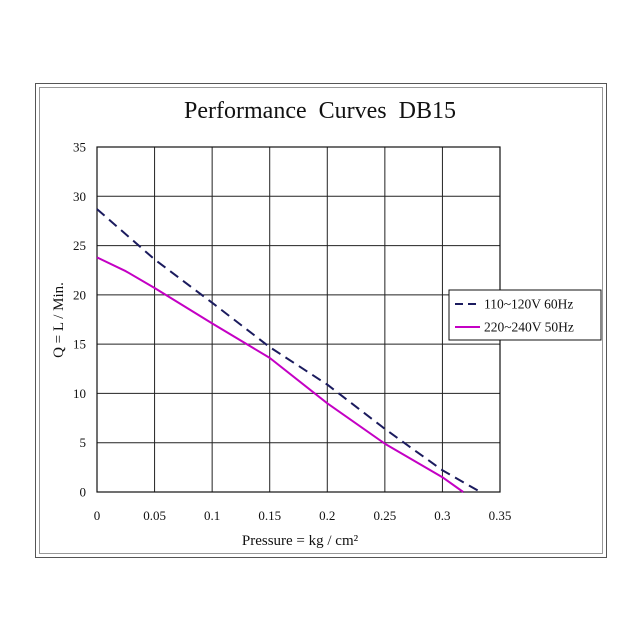 This screenshot has height=640, width=640. I want to click on x-tick-labels: 0 0.05 0.1 0.15 0.2 0.25 0.3 0.35, so click(303, 515).